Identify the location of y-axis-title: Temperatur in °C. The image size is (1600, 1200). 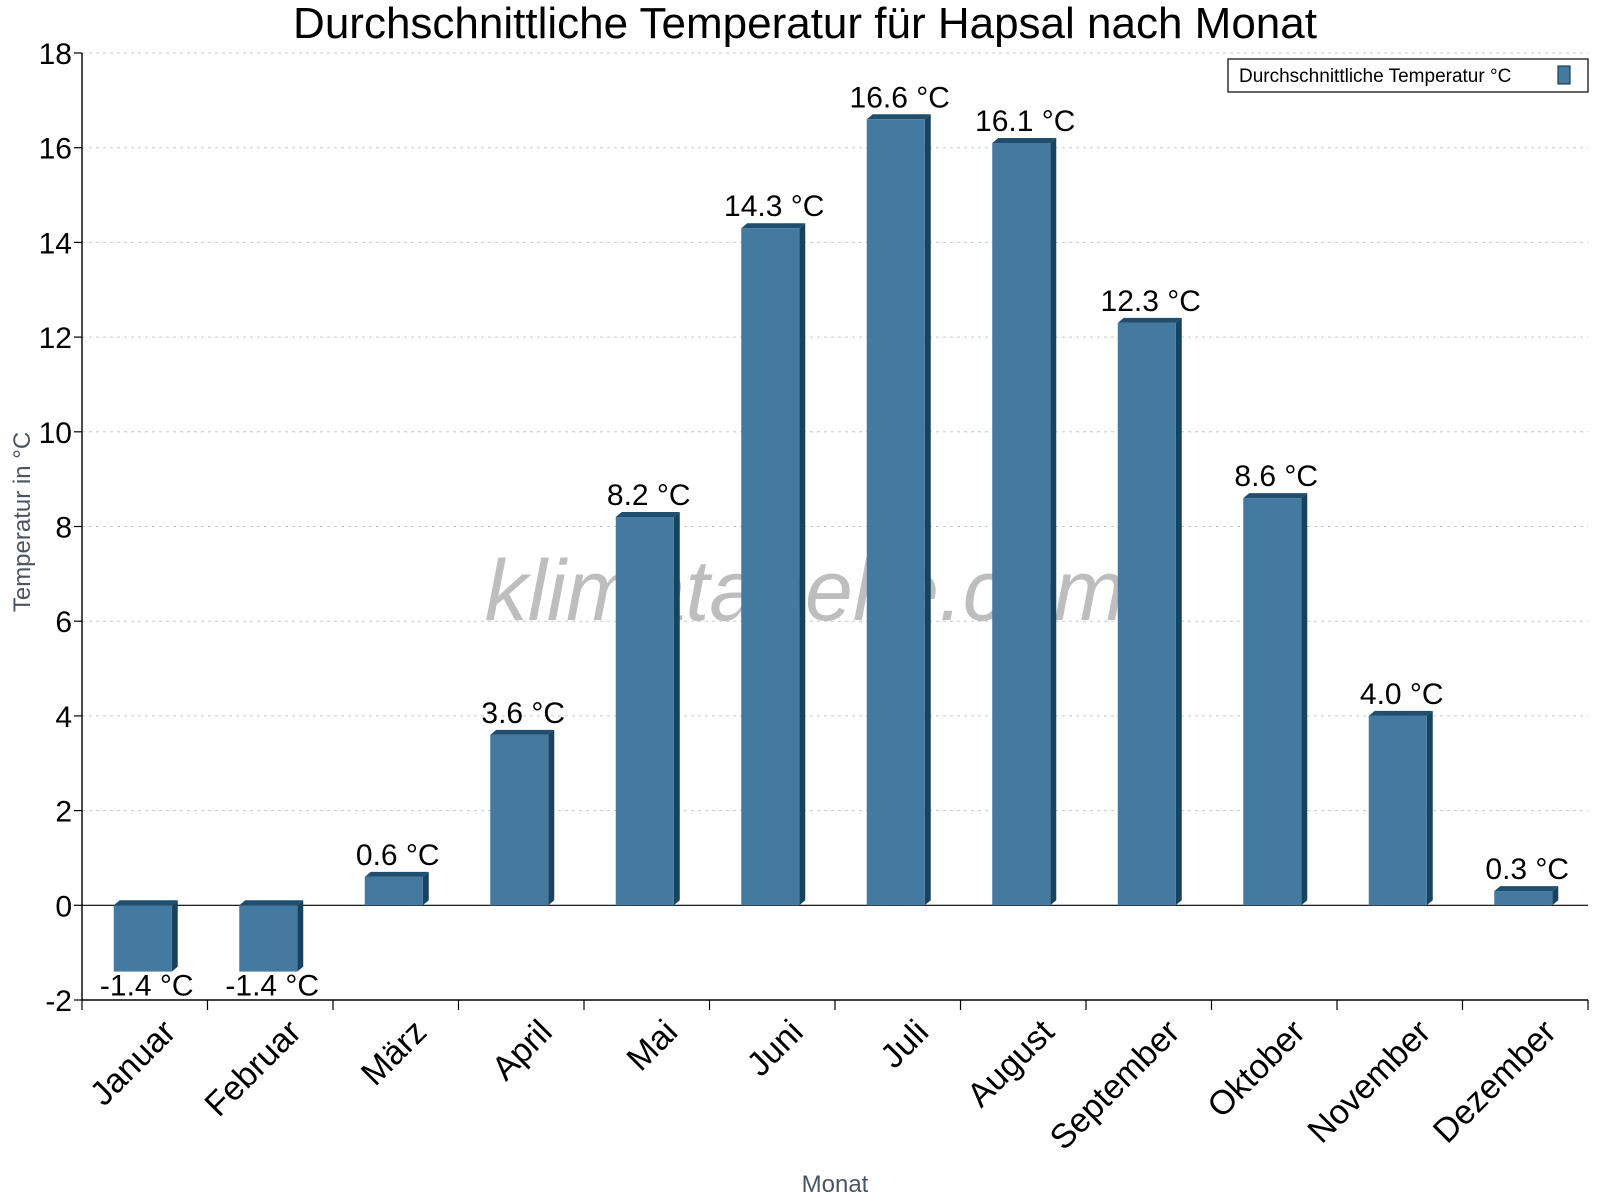
(22, 522).